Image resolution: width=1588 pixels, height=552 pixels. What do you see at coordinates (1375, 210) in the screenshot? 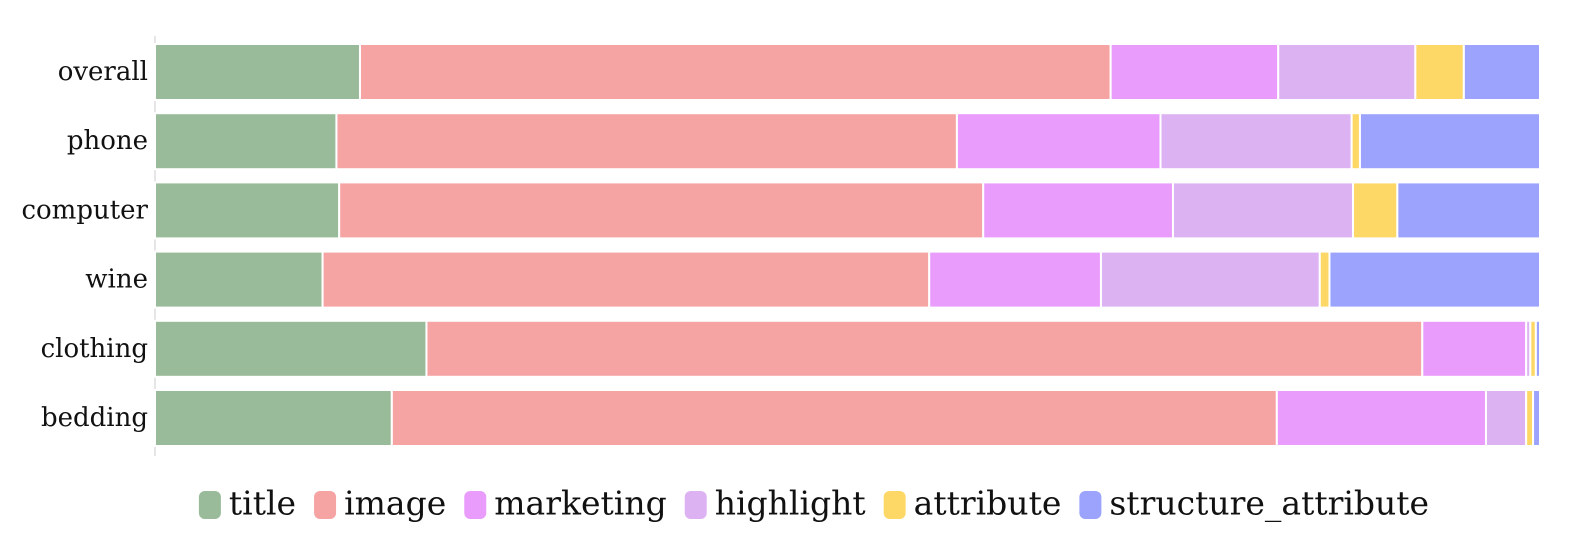
I see `bar-segment-computer-attribute` at bounding box center [1375, 210].